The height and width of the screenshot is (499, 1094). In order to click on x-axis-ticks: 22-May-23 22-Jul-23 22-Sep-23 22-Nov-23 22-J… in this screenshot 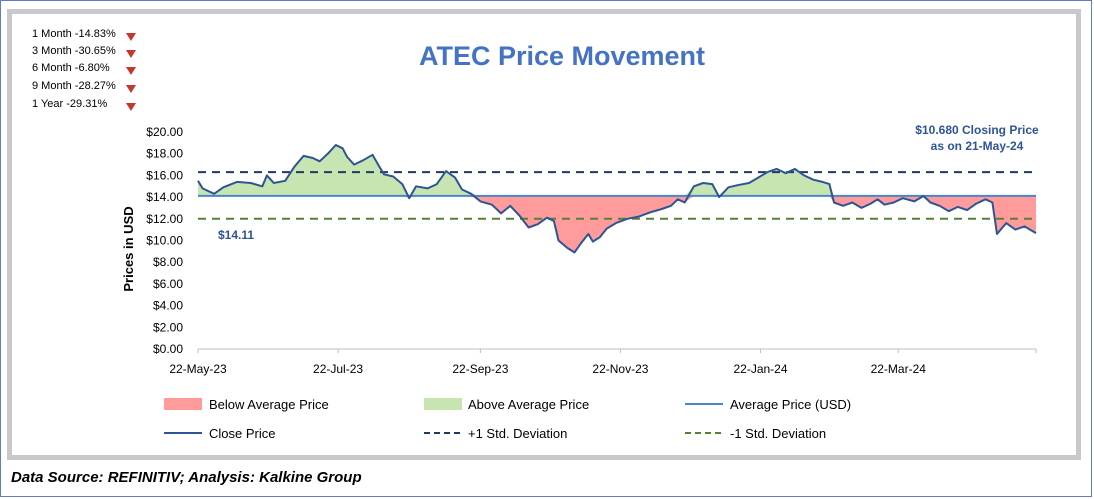, I will do `click(603, 362)`.